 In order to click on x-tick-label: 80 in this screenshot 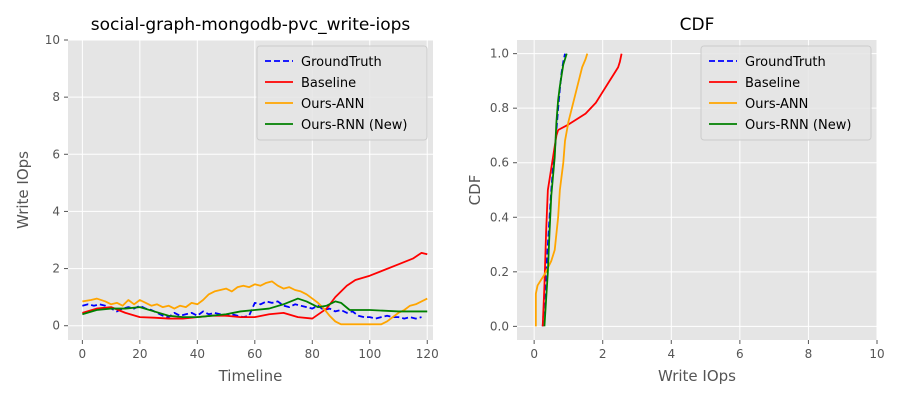, I will do `click(312, 354)`.